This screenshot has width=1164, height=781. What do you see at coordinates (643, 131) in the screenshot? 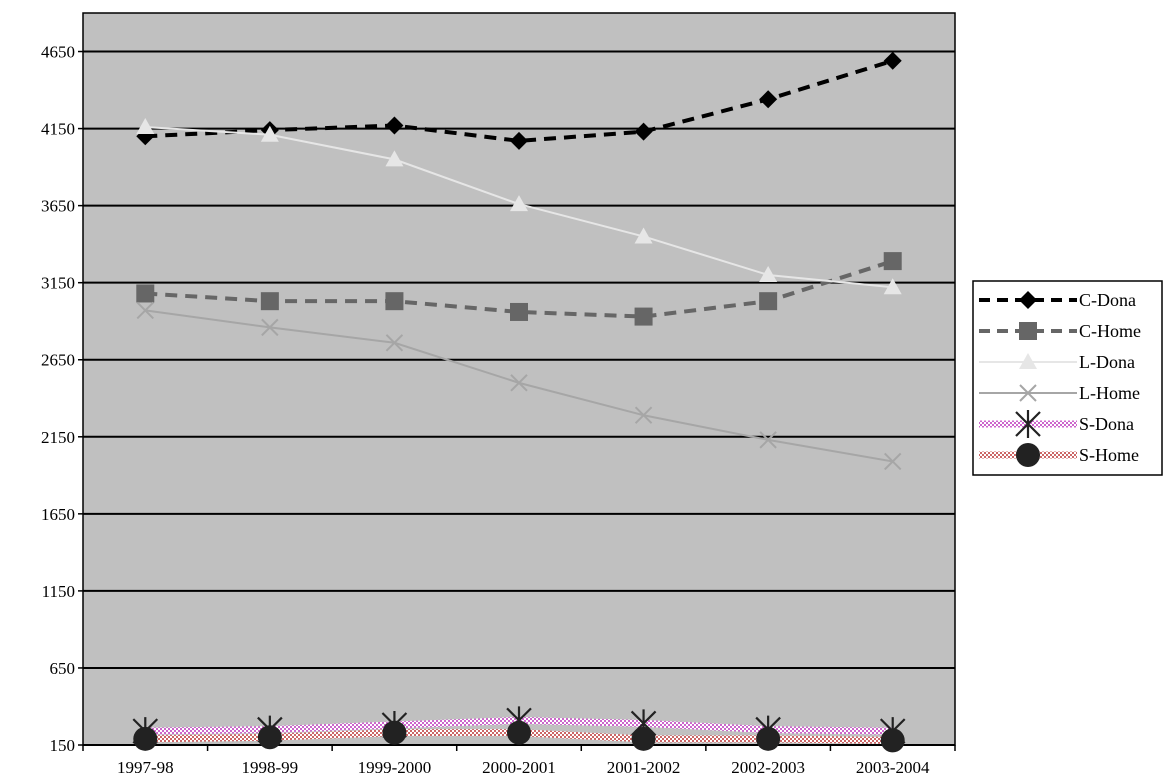
I see `point-C-Dona-2001-2002` at bounding box center [643, 131].